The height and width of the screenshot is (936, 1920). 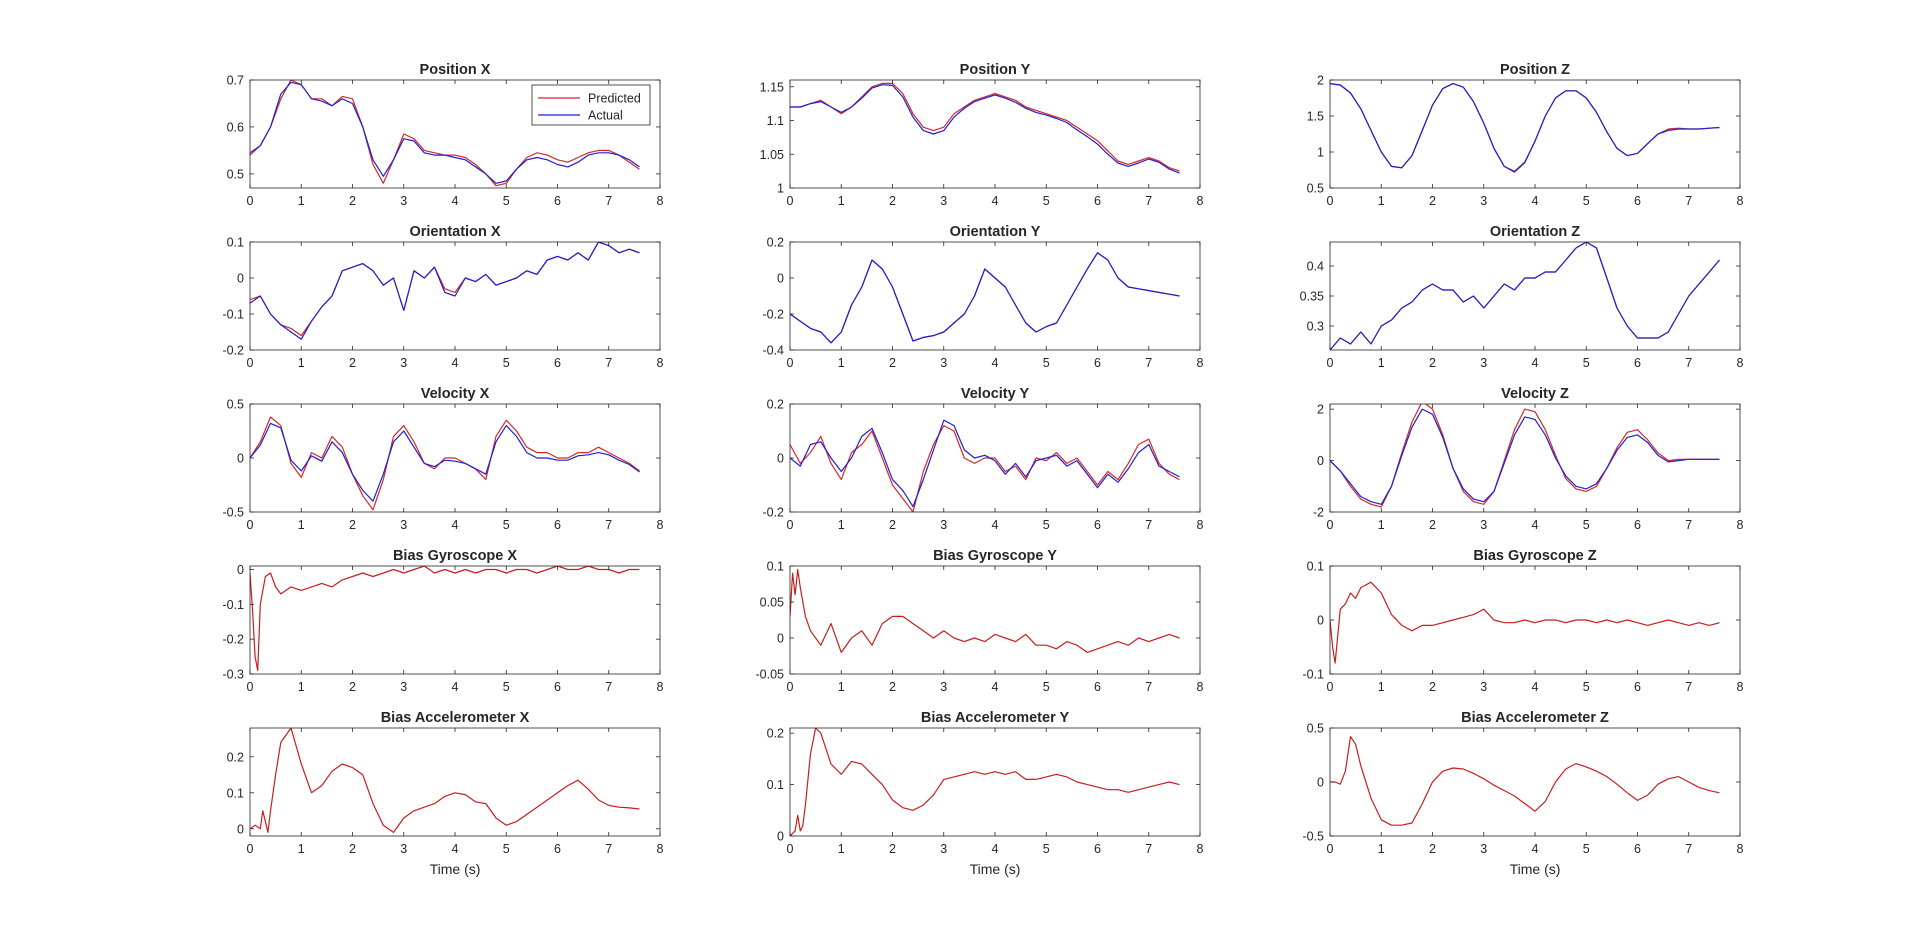 I want to click on chart-title: Bias Gyroscope Z, so click(x=1534, y=556).